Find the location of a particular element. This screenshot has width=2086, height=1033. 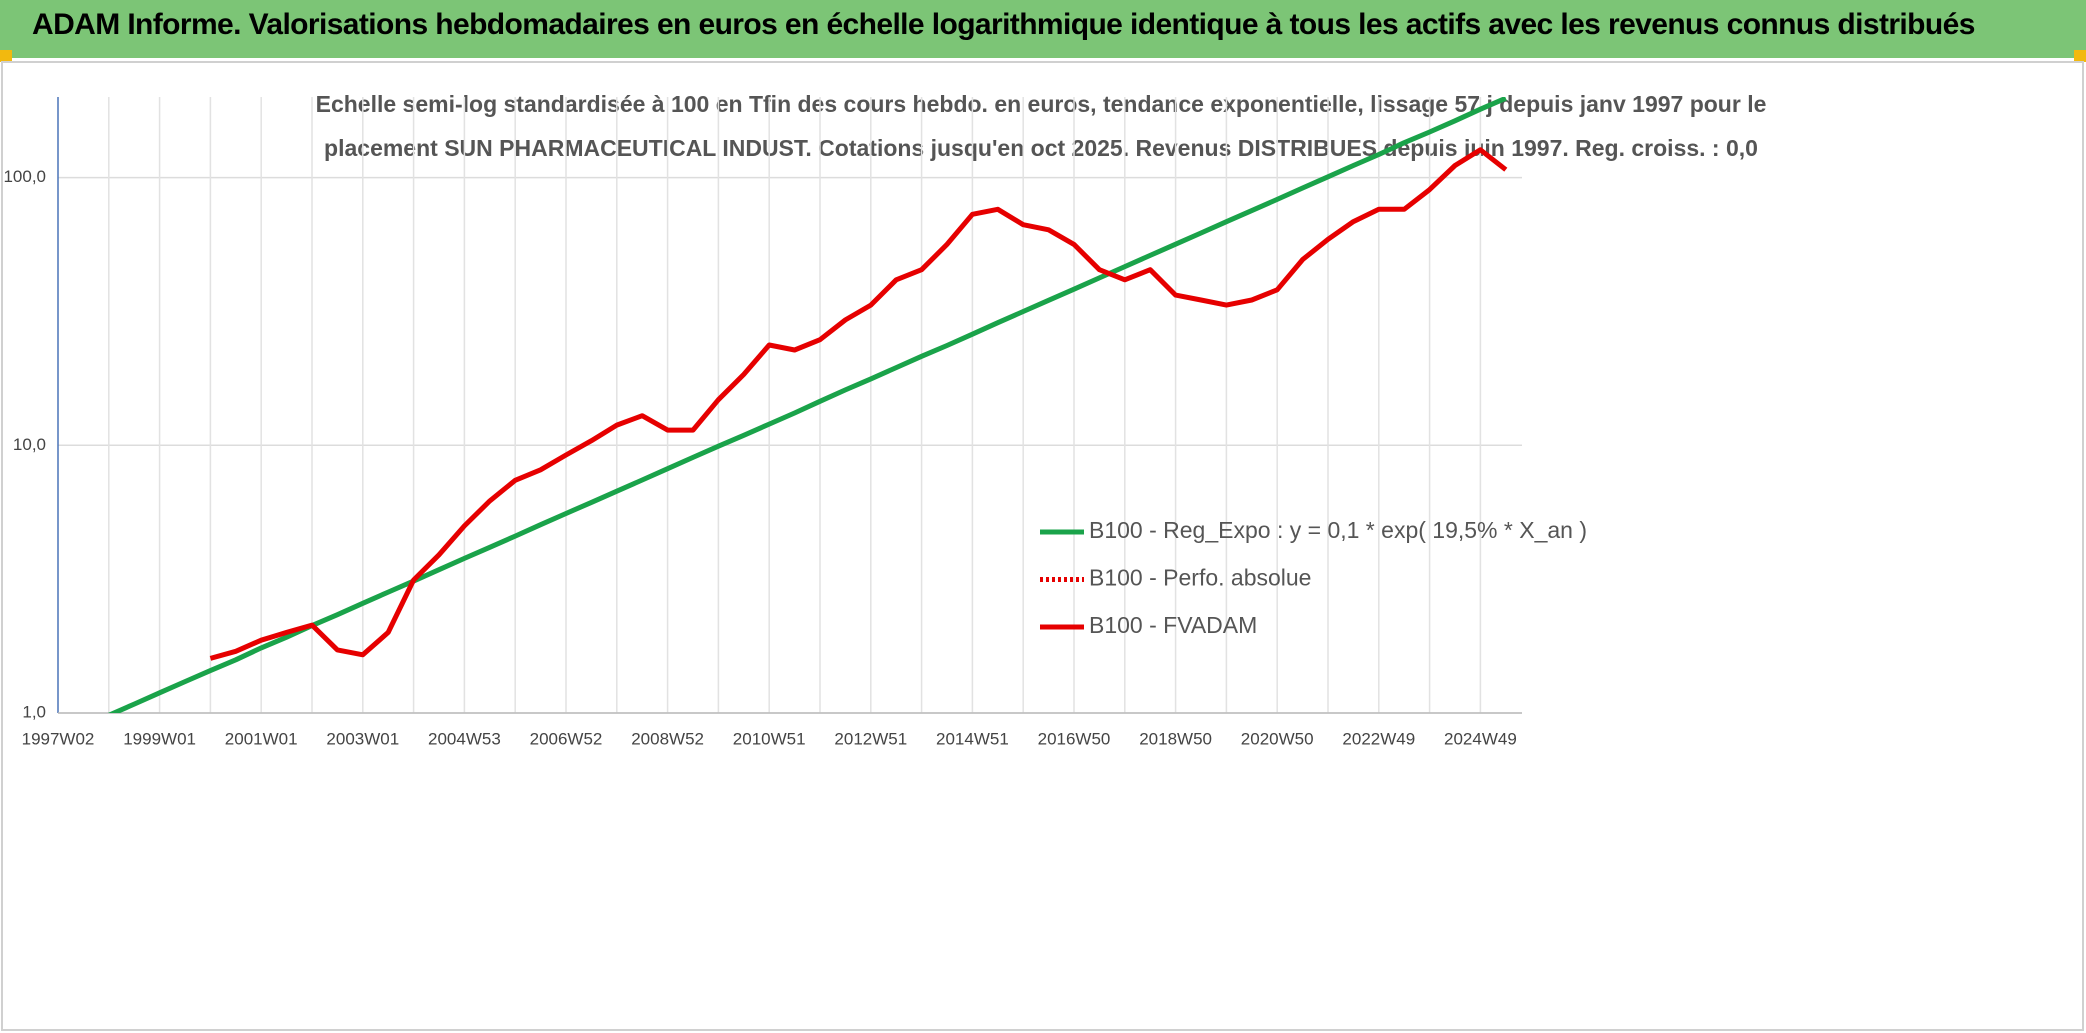

y-tick-label: 10,0 is located at coordinates (29, 444).